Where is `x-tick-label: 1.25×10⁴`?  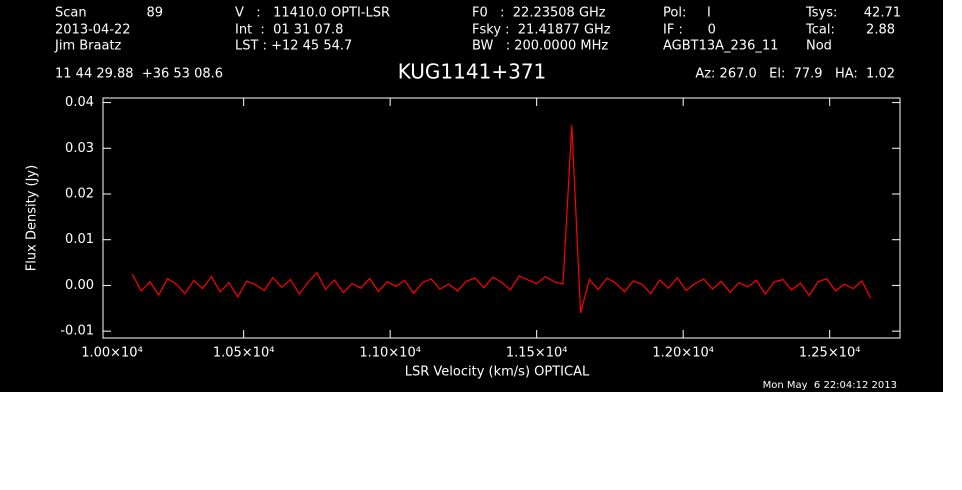 x-tick-label: 1.25×10⁴ is located at coordinates (830, 353).